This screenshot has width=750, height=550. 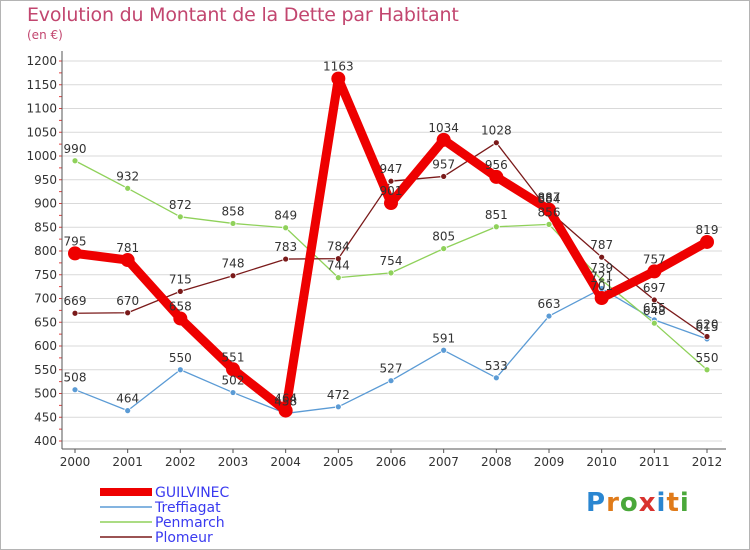 I want to click on data-label-treffiagat-2011: 655, so click(x=654, y=308).